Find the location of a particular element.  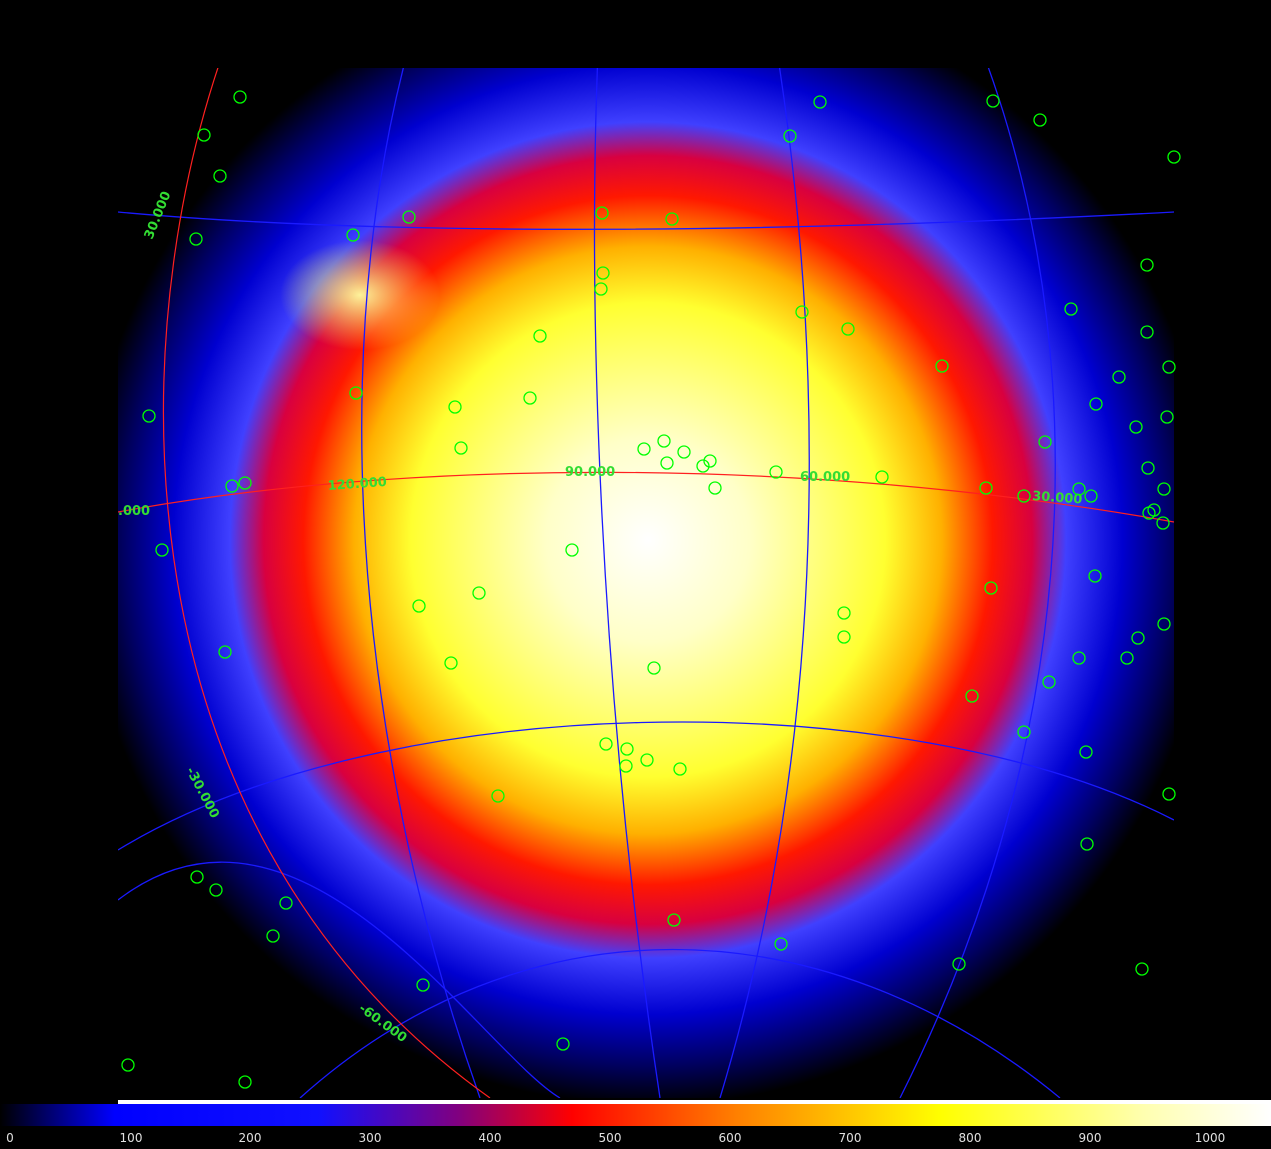

colorbar-tick-label: 1000 is located at coordinates (1210, 1138).